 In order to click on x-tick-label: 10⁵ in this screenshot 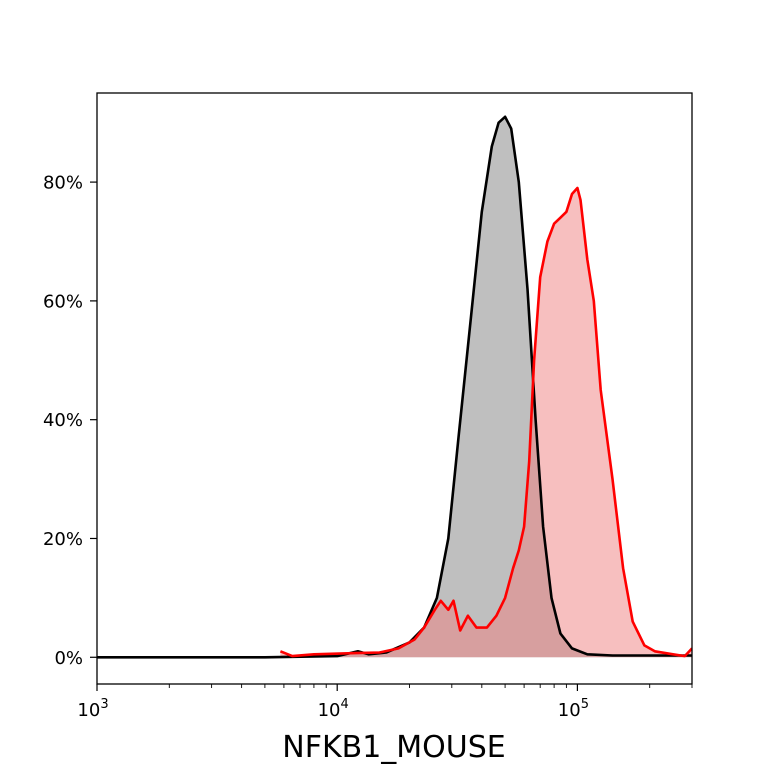, I will do `click(573, 709)`.